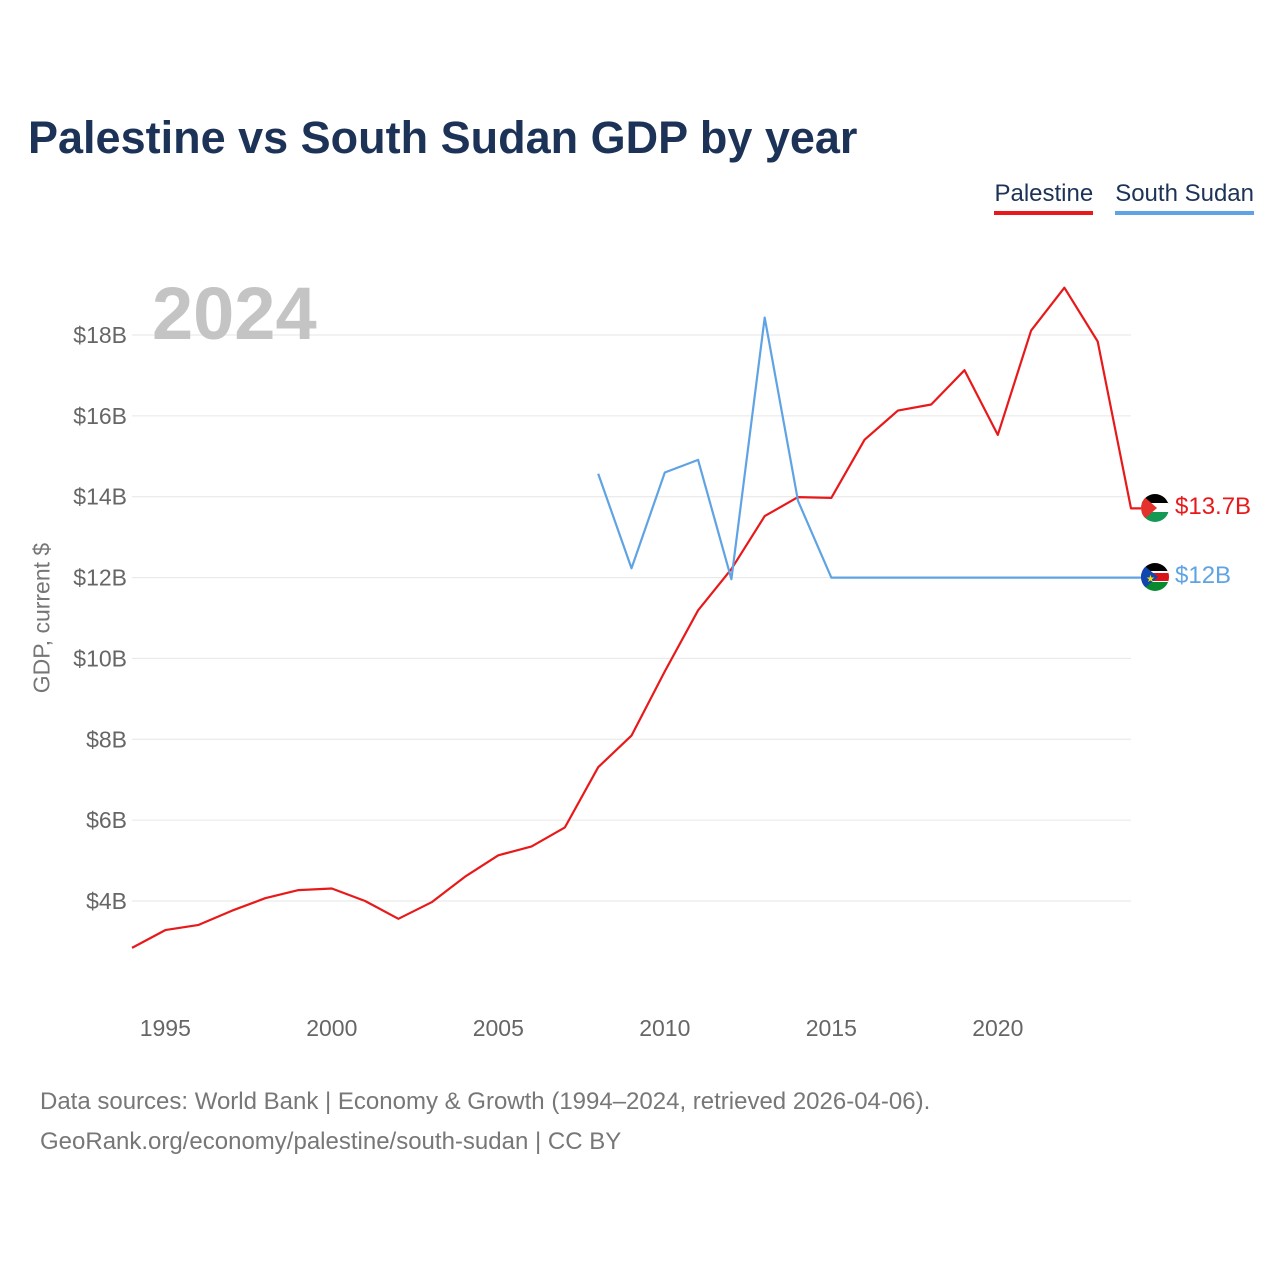 This screenshot has height=1280, width=1280. What do you see at coordinates (1203, 575) in the screenshot?
I see `south-sudan-end-label: $12B` at bounding box center [1203, 575].